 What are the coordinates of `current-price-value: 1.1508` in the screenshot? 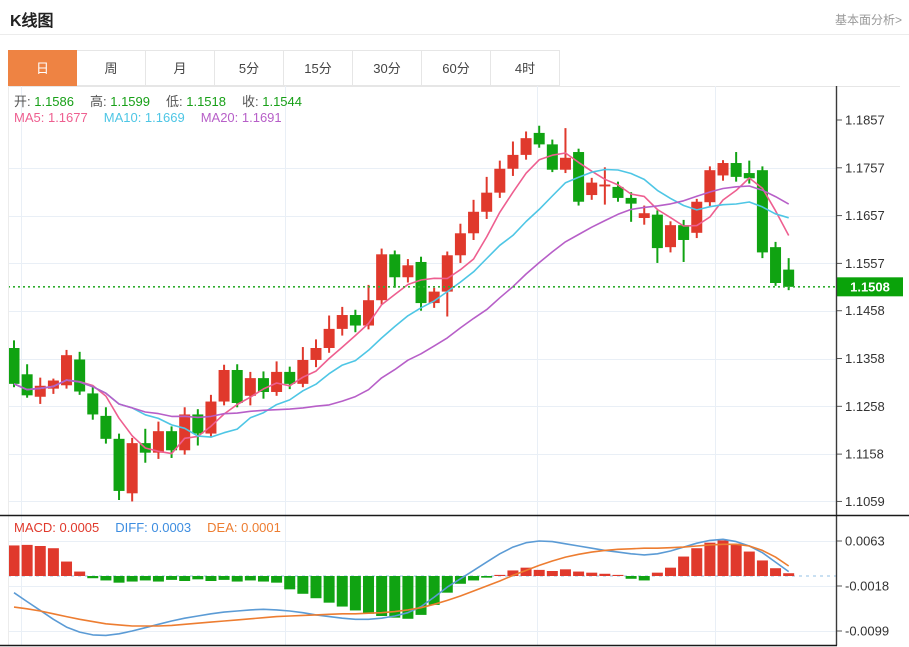 It's located at (870, 286).